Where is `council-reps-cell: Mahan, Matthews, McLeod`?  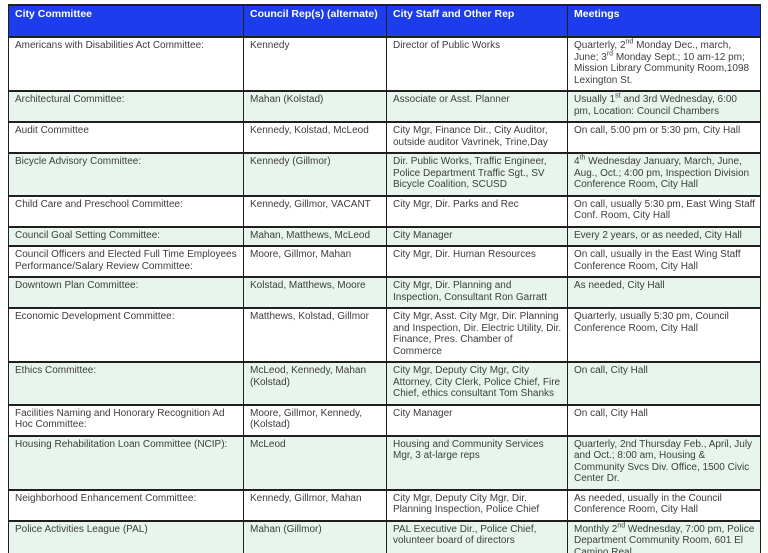 council-reps-cell: Mahan, Matthews, McLeod is located at coordinates (315, 236).